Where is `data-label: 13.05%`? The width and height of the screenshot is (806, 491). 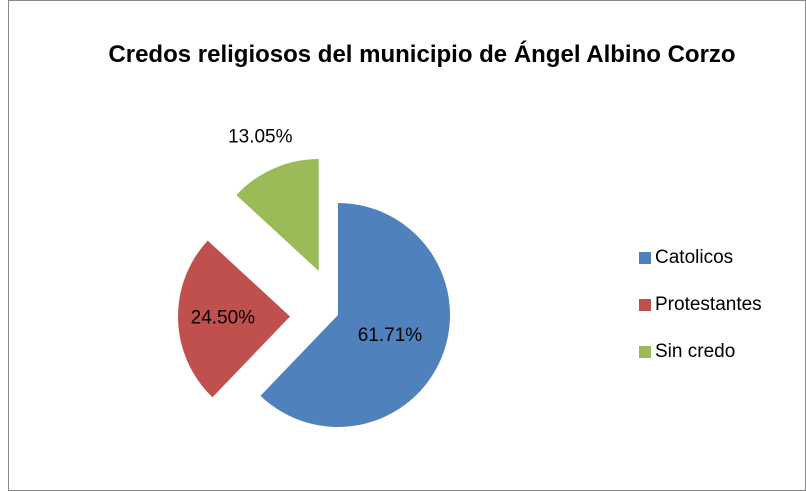
data-label: 13.05% is located at coordinates (260, 137).